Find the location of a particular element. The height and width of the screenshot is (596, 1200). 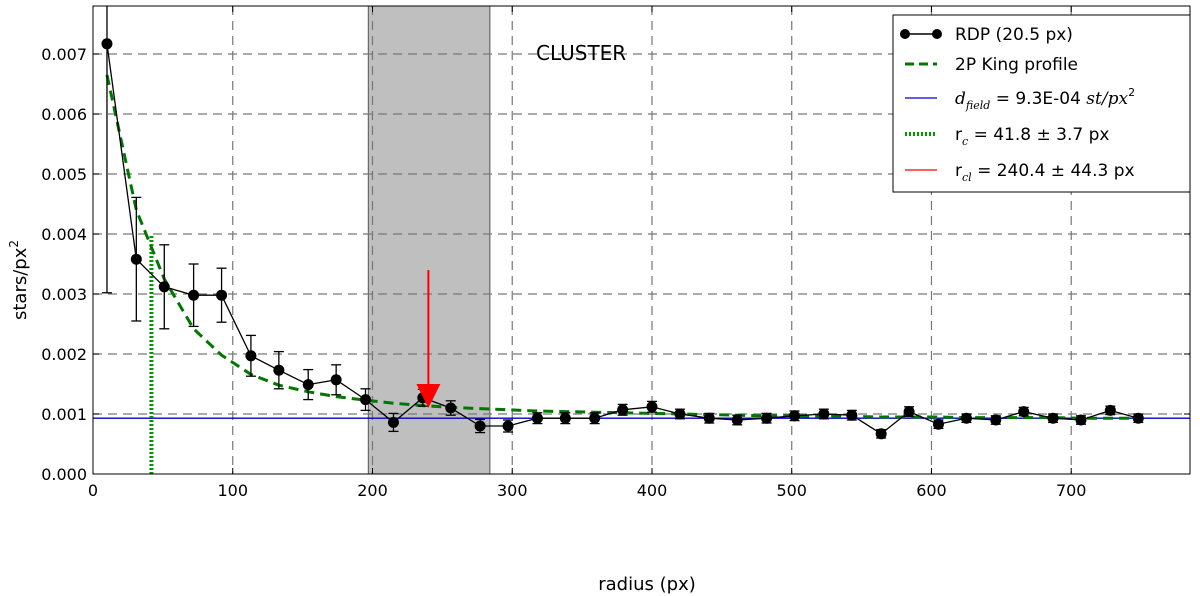

legend-field-sup: 2 is located at coordinates (1131, 92).